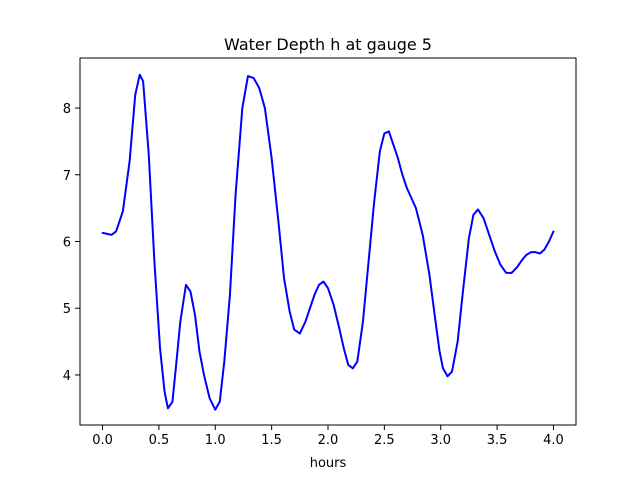 The height and width of the screenshot is (480, 640). Describe the element at coordinates (215, 440) in the screenshot. I see `x-tick-label: 1.0` at that location.